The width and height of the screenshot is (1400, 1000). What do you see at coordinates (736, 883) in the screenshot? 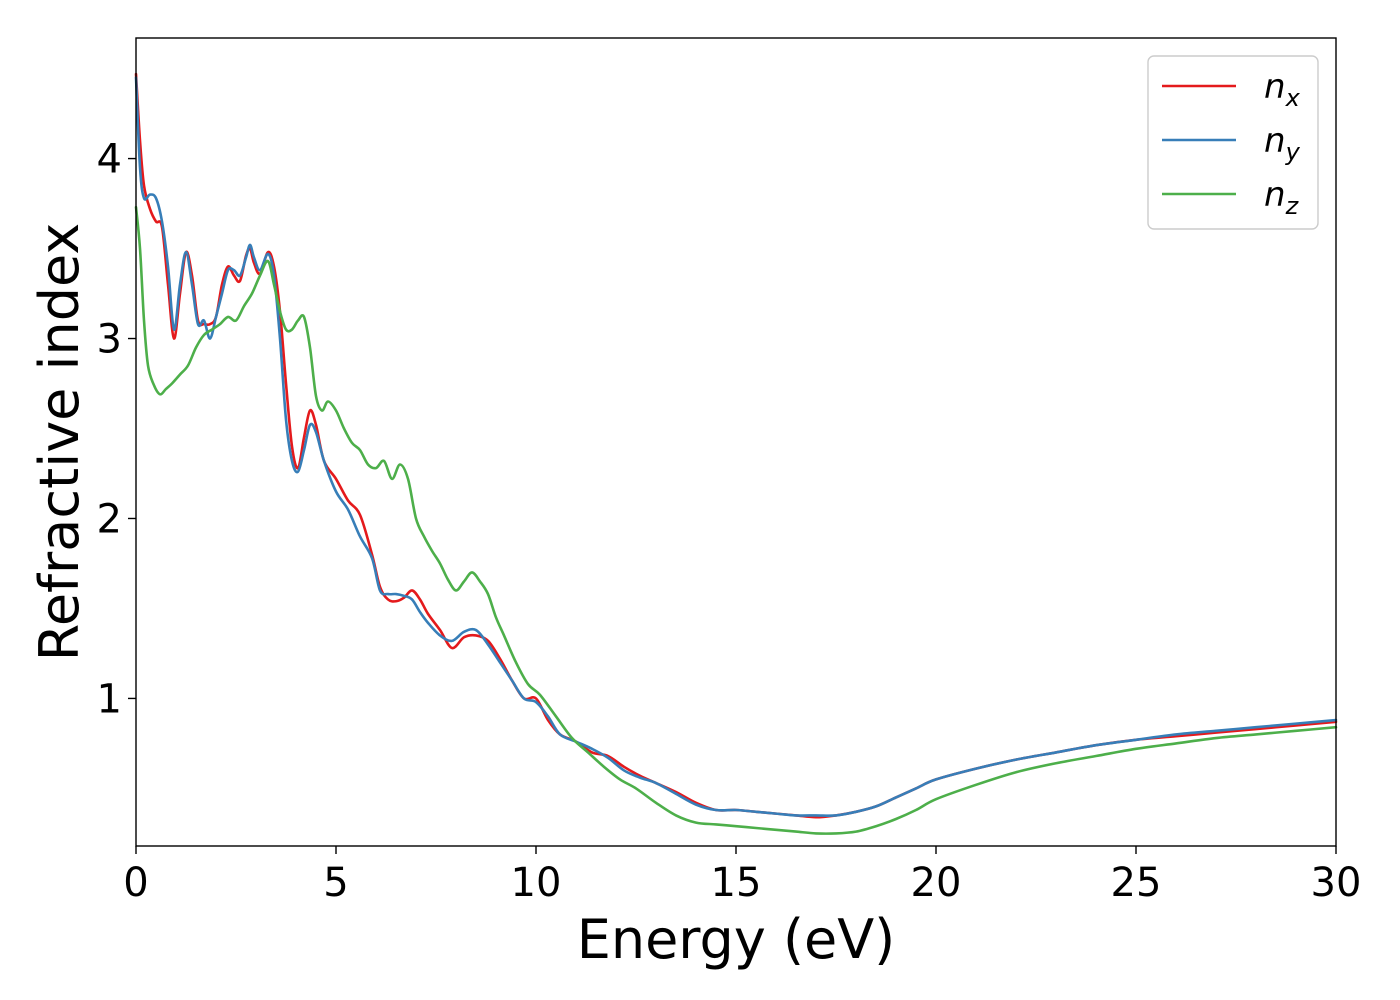
I see `x-tick-label: 15` at bounding box center [736, 883].